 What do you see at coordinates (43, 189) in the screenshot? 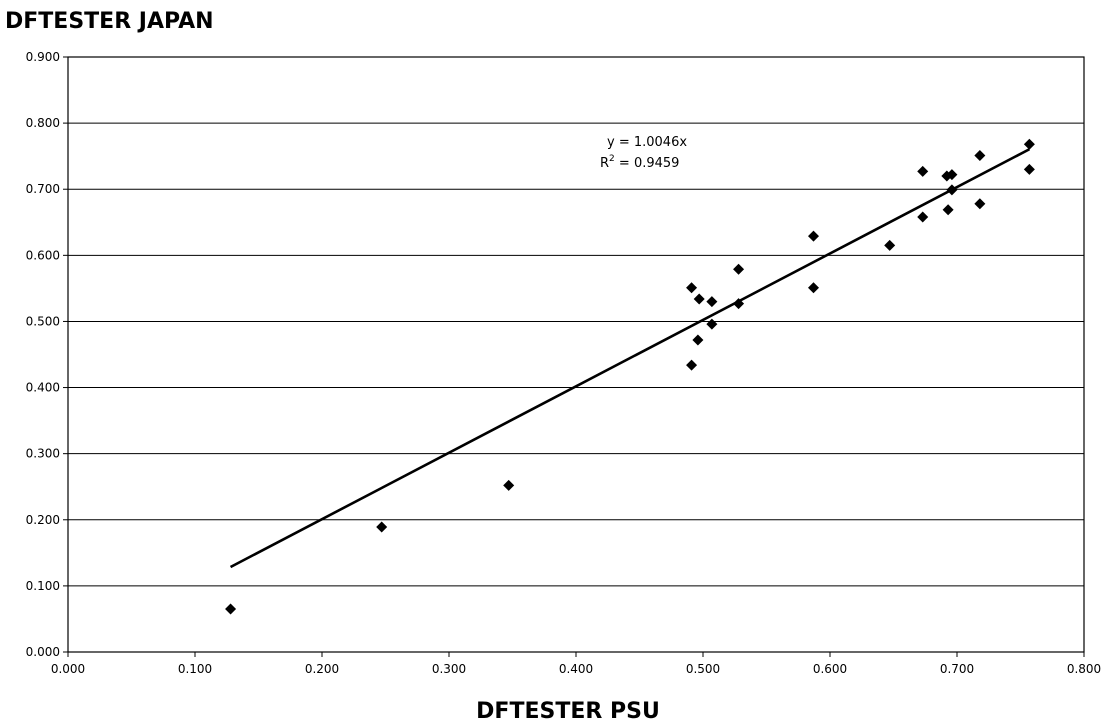
I see `y-tick-label: 0.700` at bounding box center [43, 189].